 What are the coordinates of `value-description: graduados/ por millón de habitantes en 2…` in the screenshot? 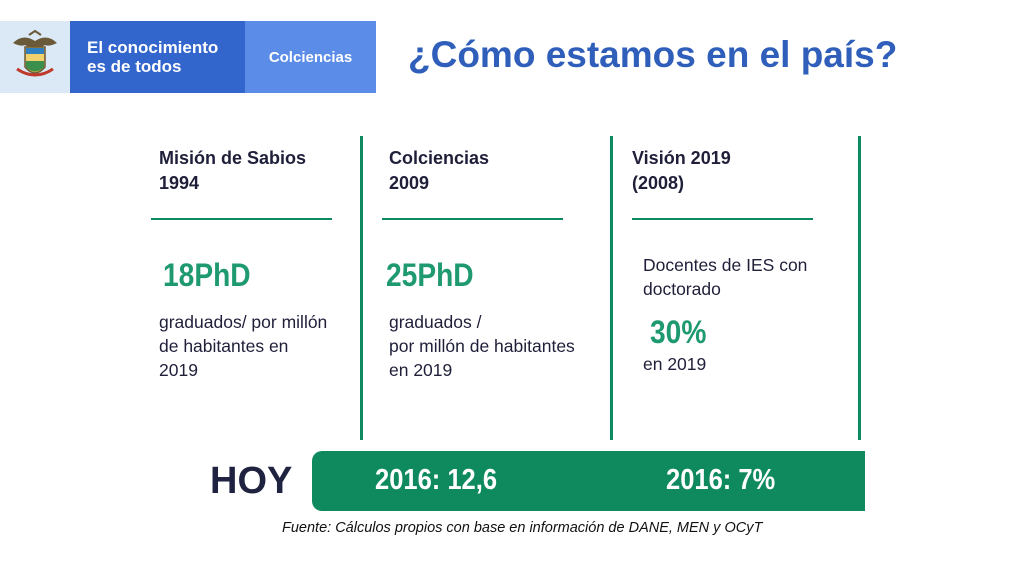 It's located at (243, 346).